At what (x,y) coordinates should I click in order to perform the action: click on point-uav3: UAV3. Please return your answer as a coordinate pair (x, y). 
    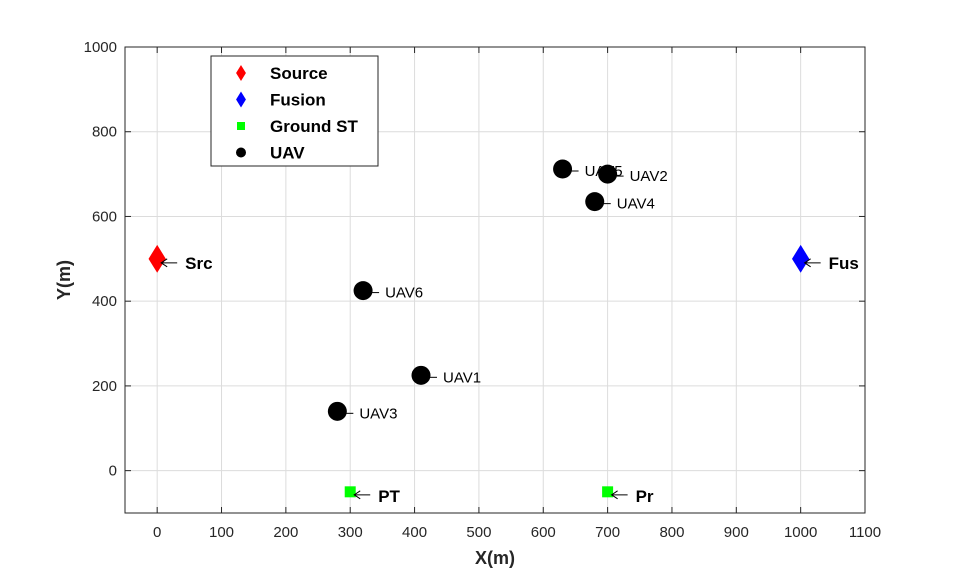
    Looking at the image, I should click on (362, 411).